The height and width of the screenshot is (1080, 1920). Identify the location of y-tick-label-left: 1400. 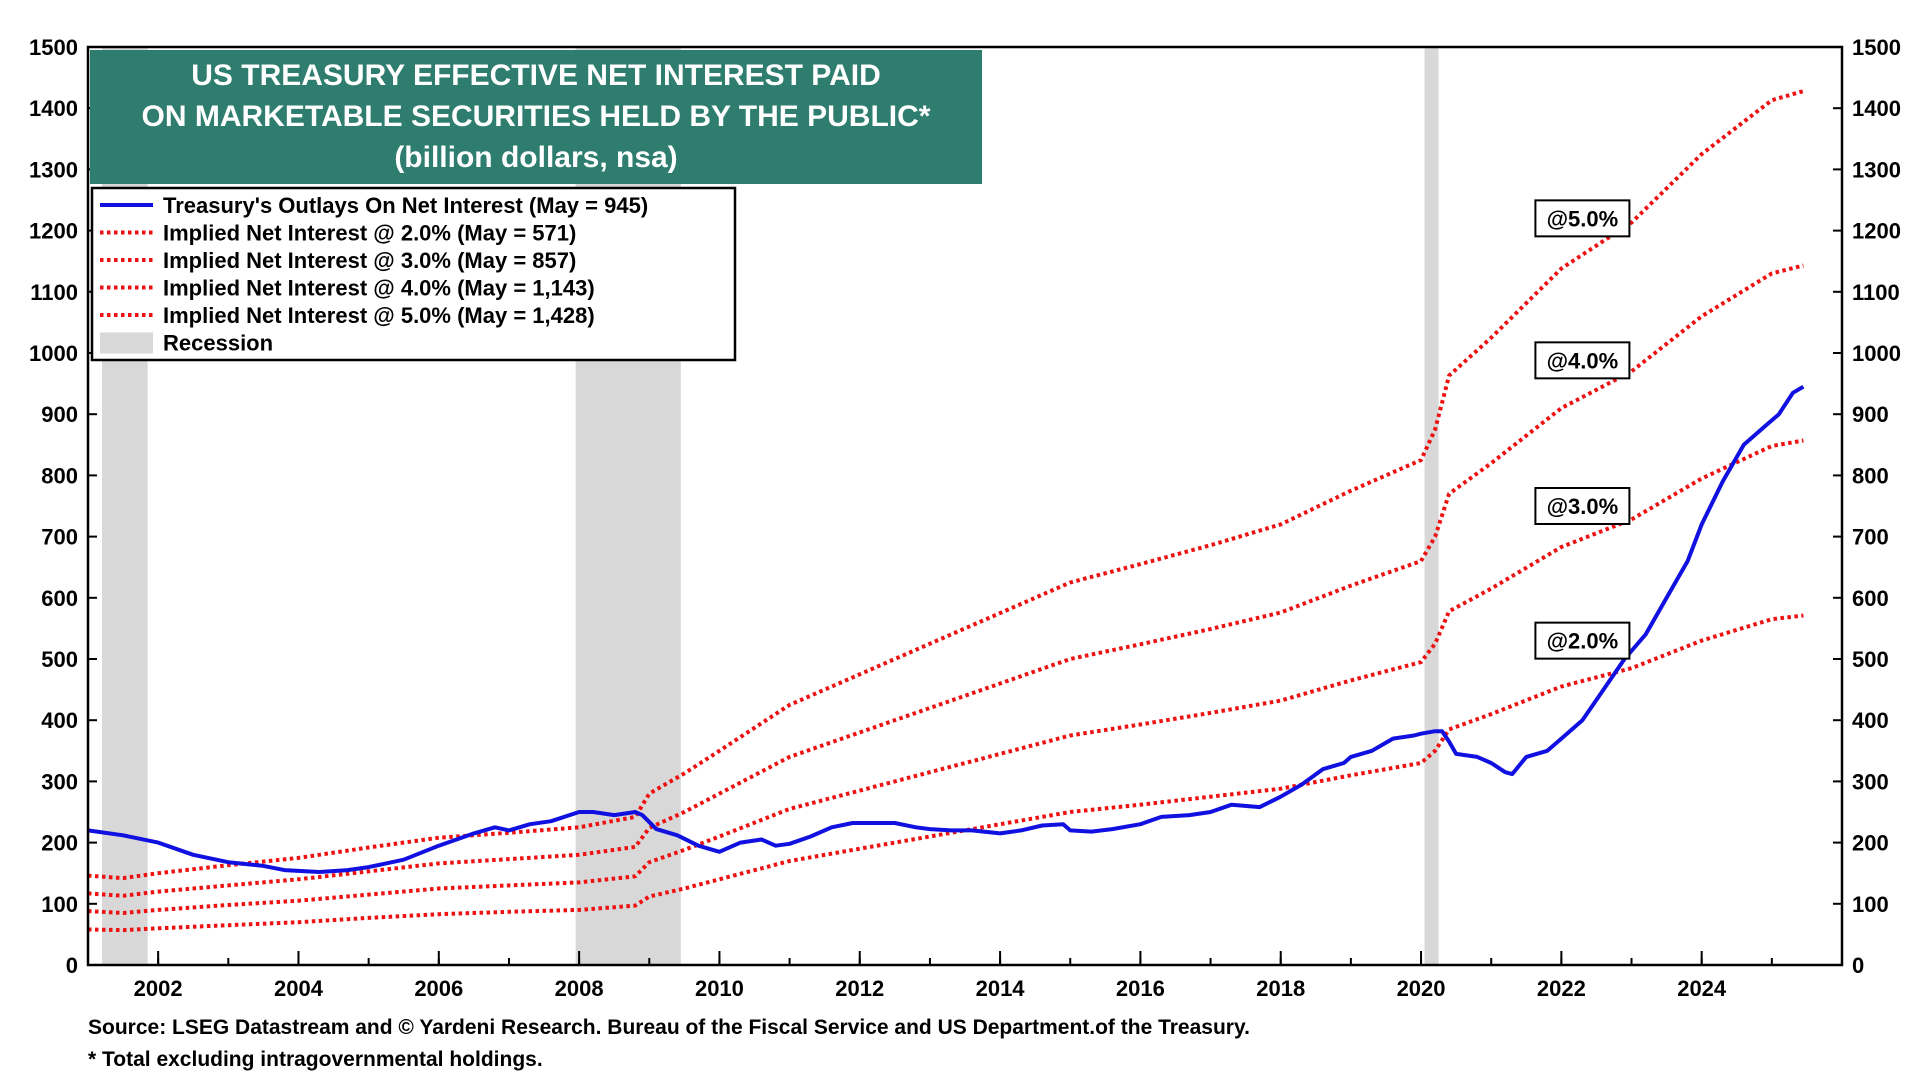
(53, 108).